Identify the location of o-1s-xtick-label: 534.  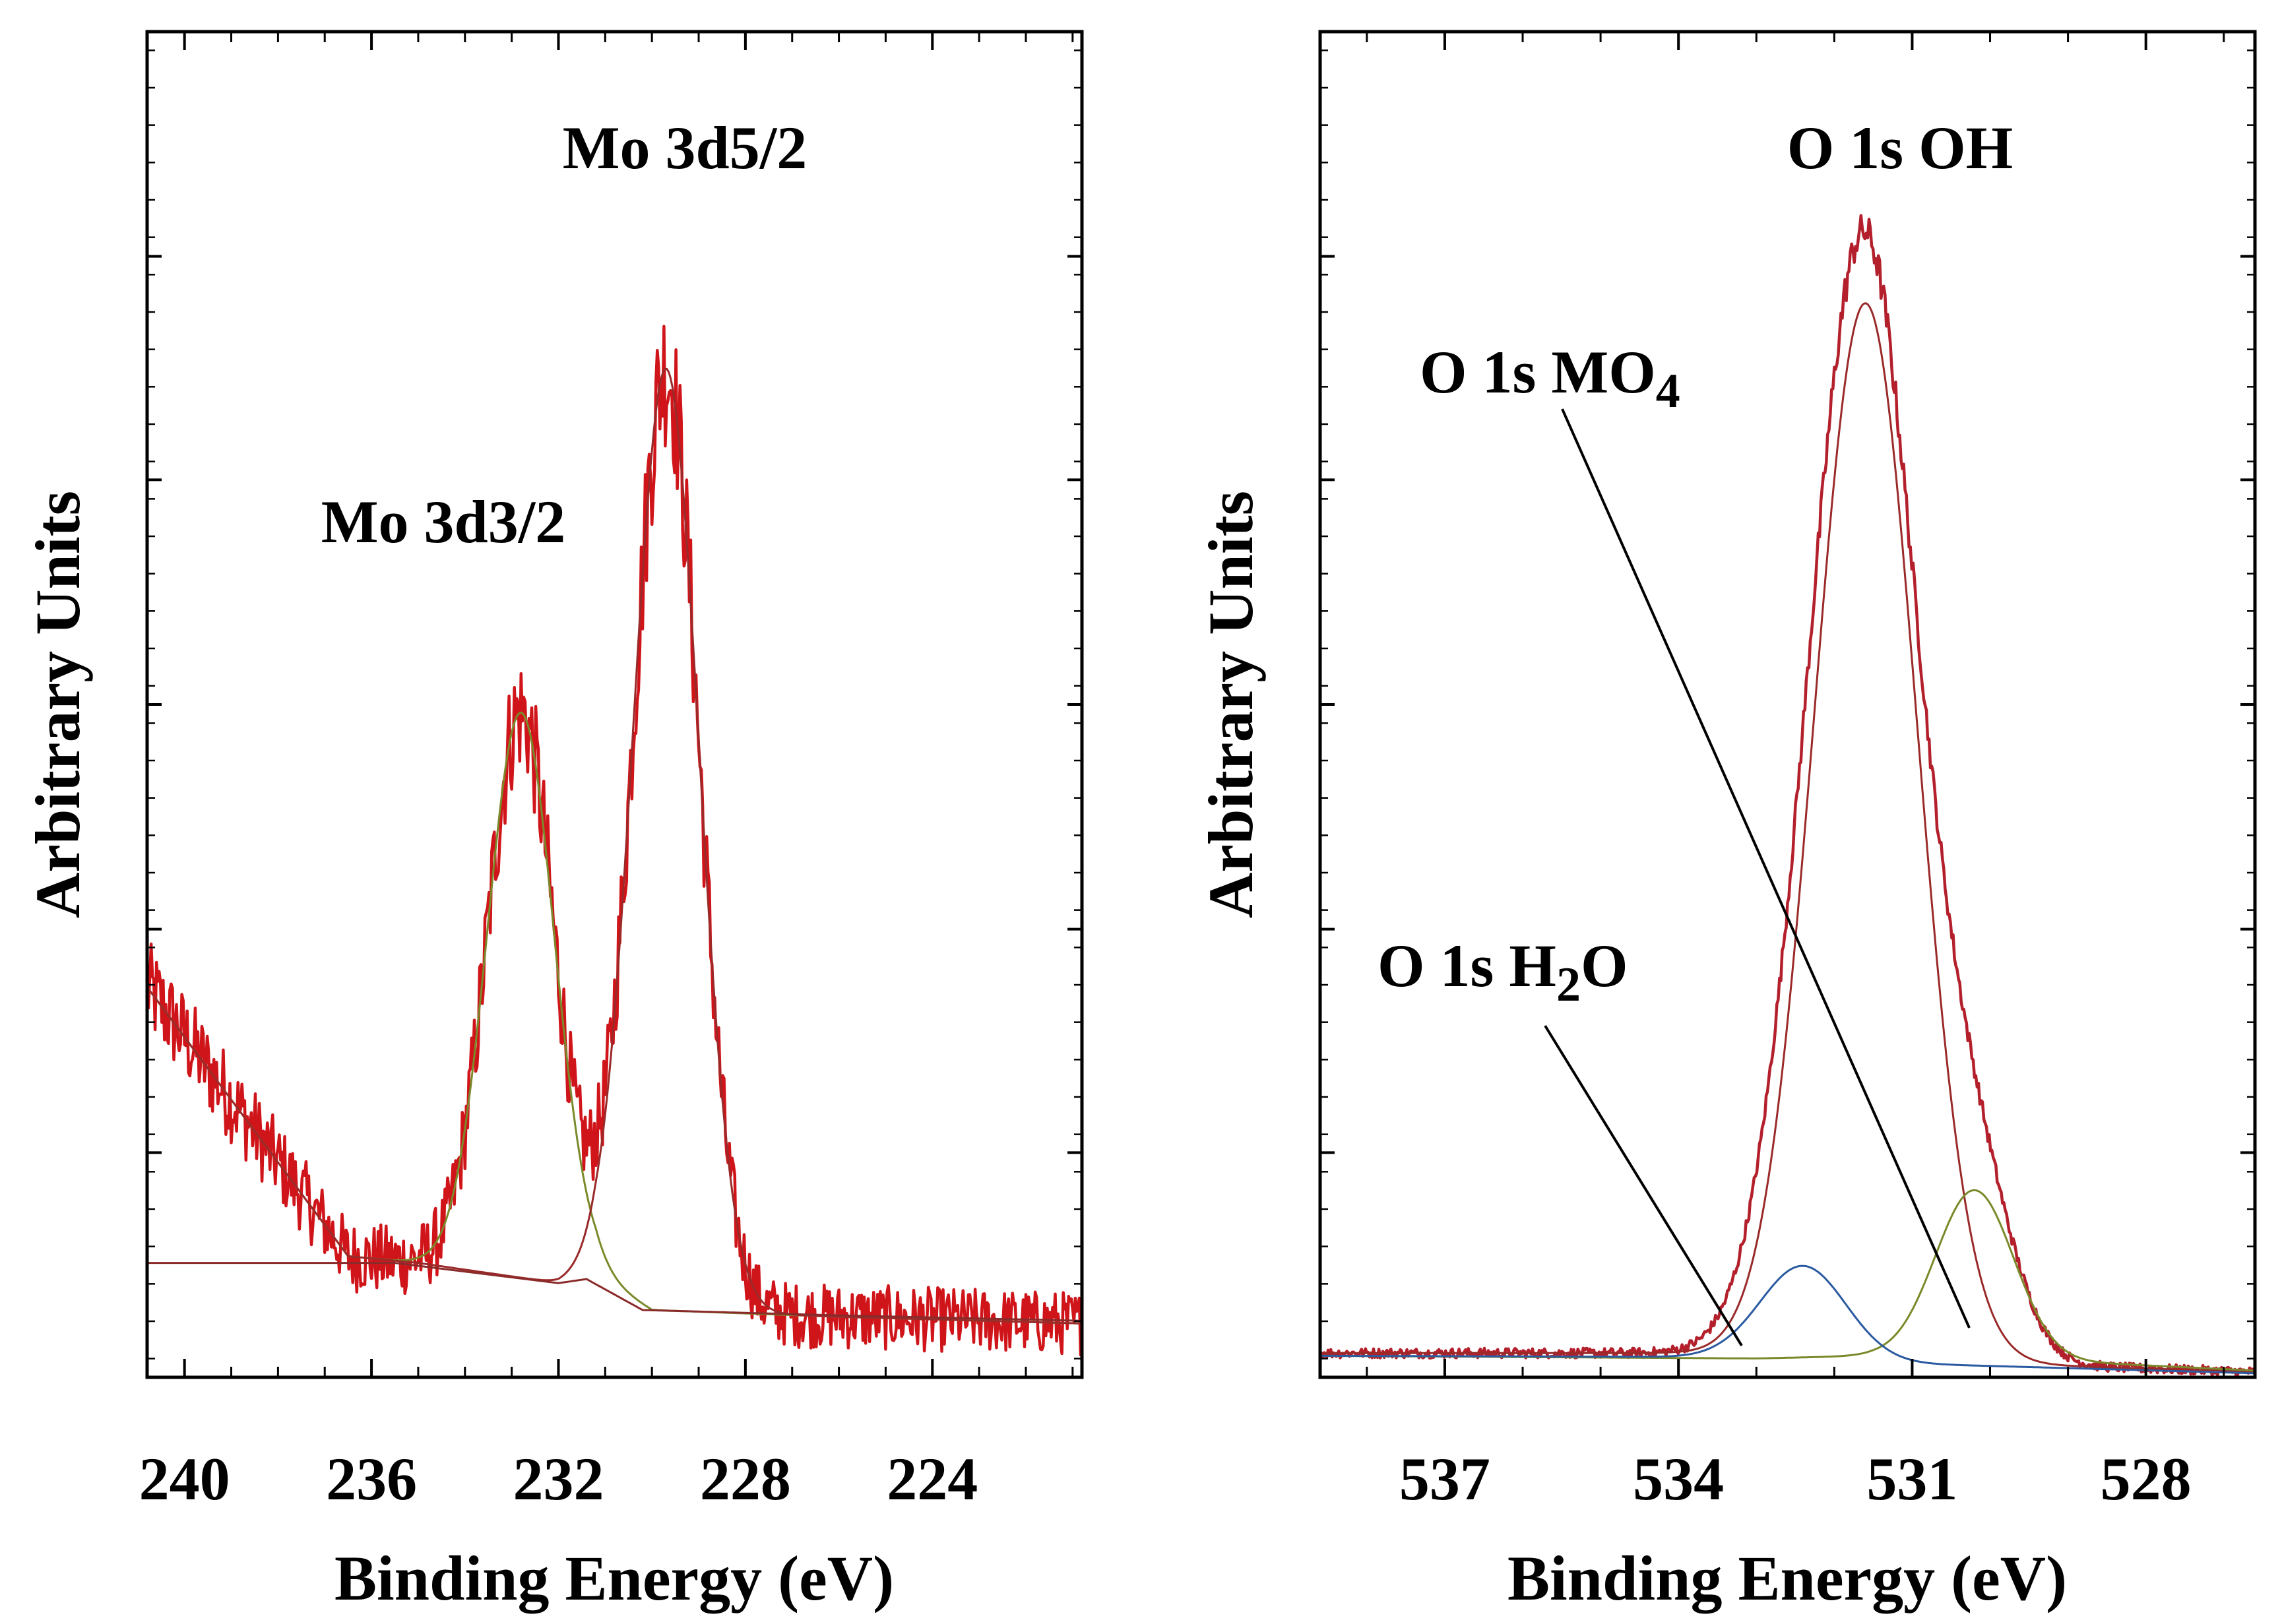
(1679, 1479).